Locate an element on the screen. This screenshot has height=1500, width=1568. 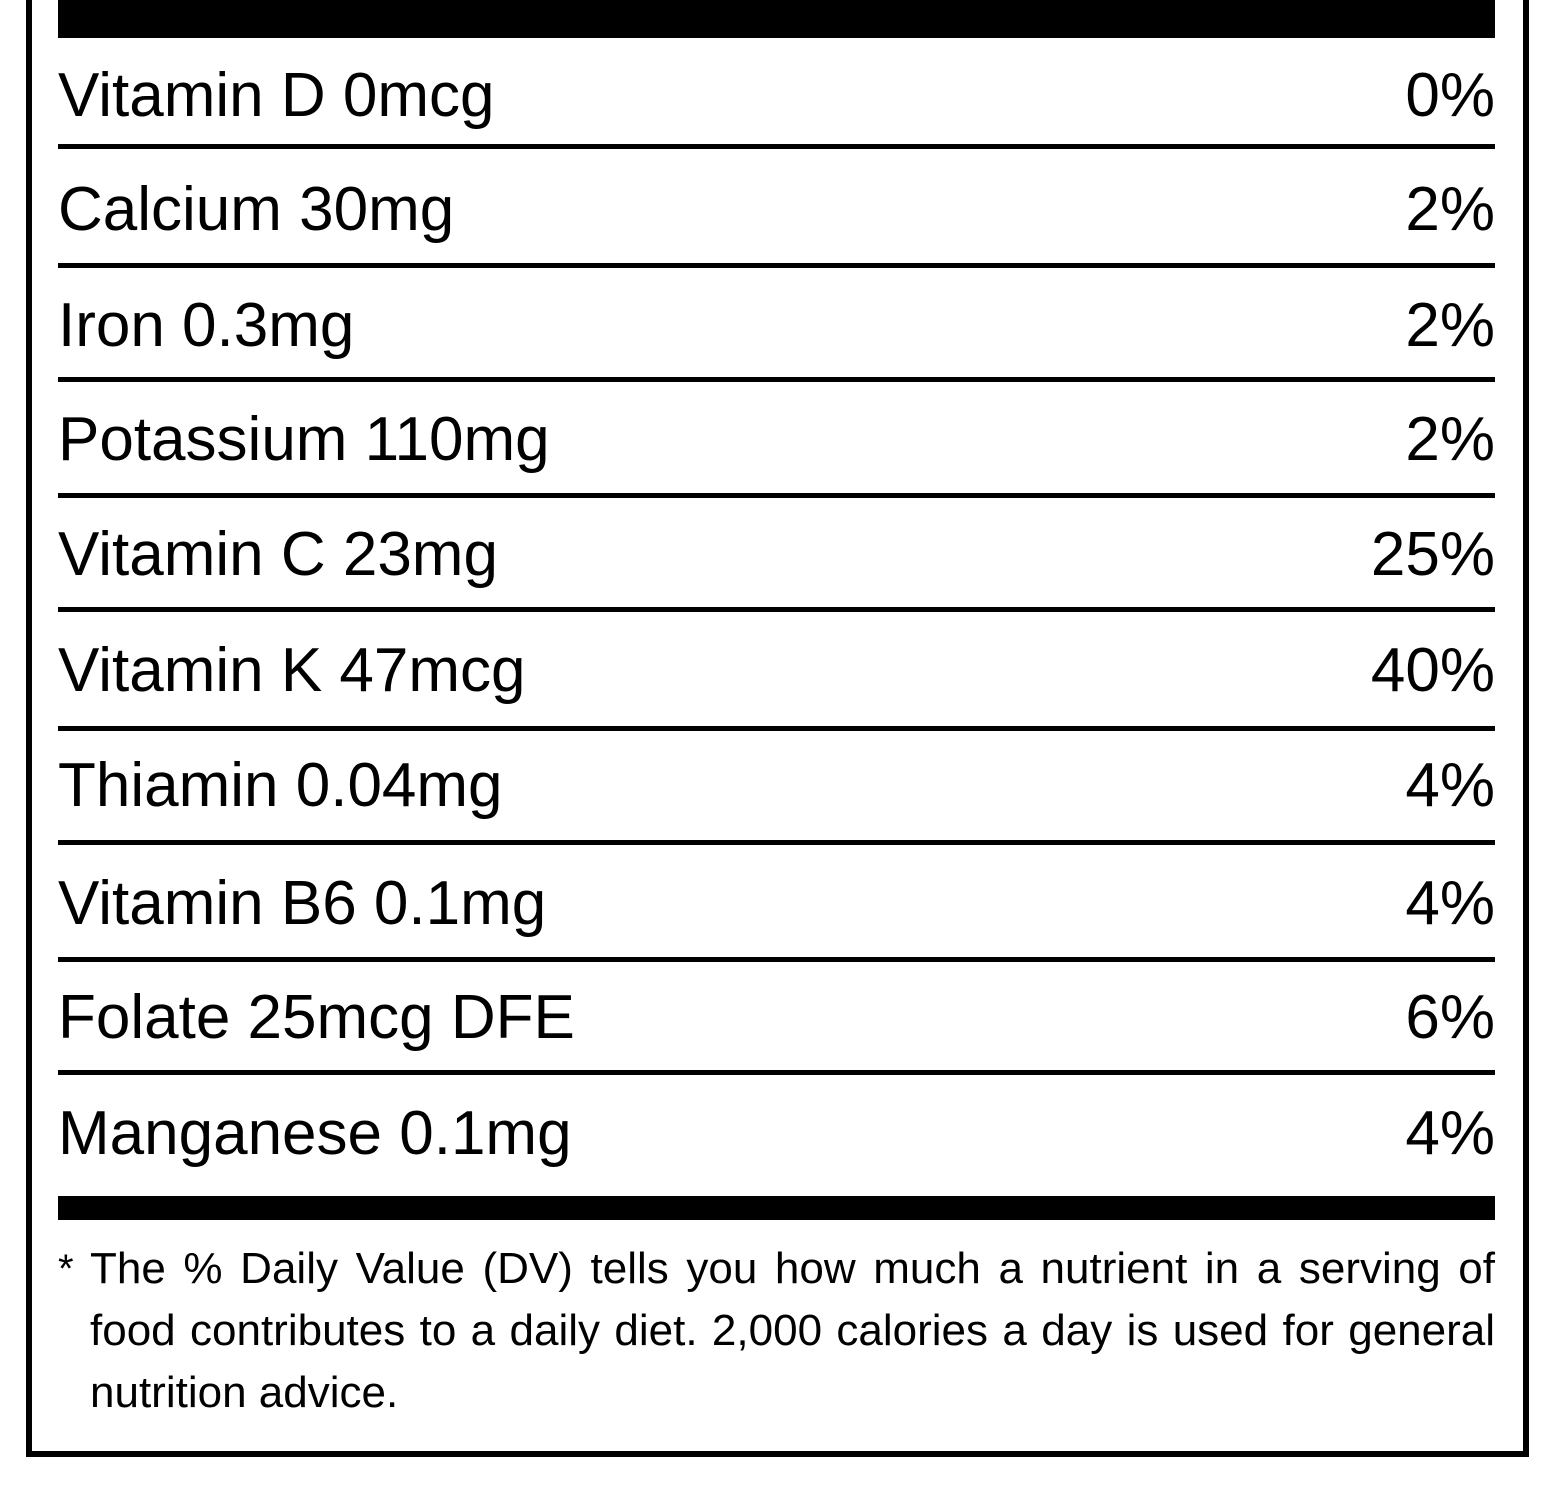
nutrient-row-iron: Iron 0.3mg 2% is located at coordinates (776, 325).